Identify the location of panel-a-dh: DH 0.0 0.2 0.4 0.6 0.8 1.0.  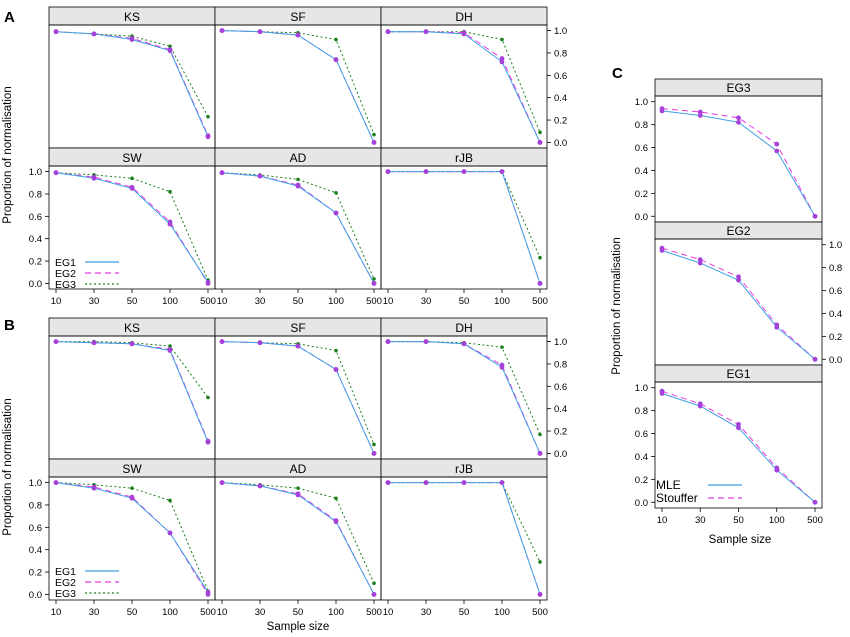
(473, 77).